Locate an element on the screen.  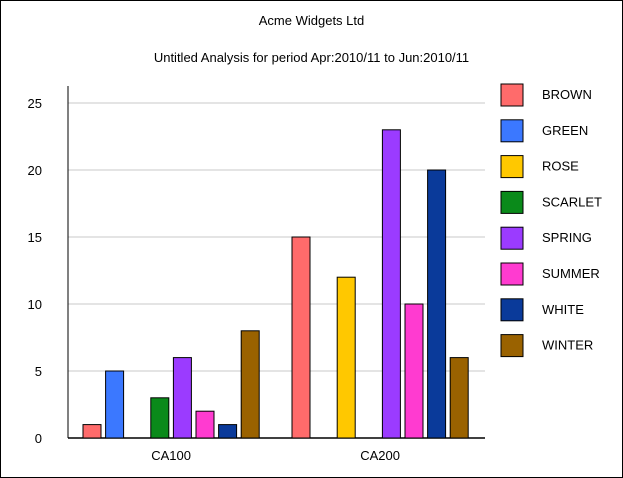
chart-title: Acme Widgets Ltd is located at coordinates (311, 20).